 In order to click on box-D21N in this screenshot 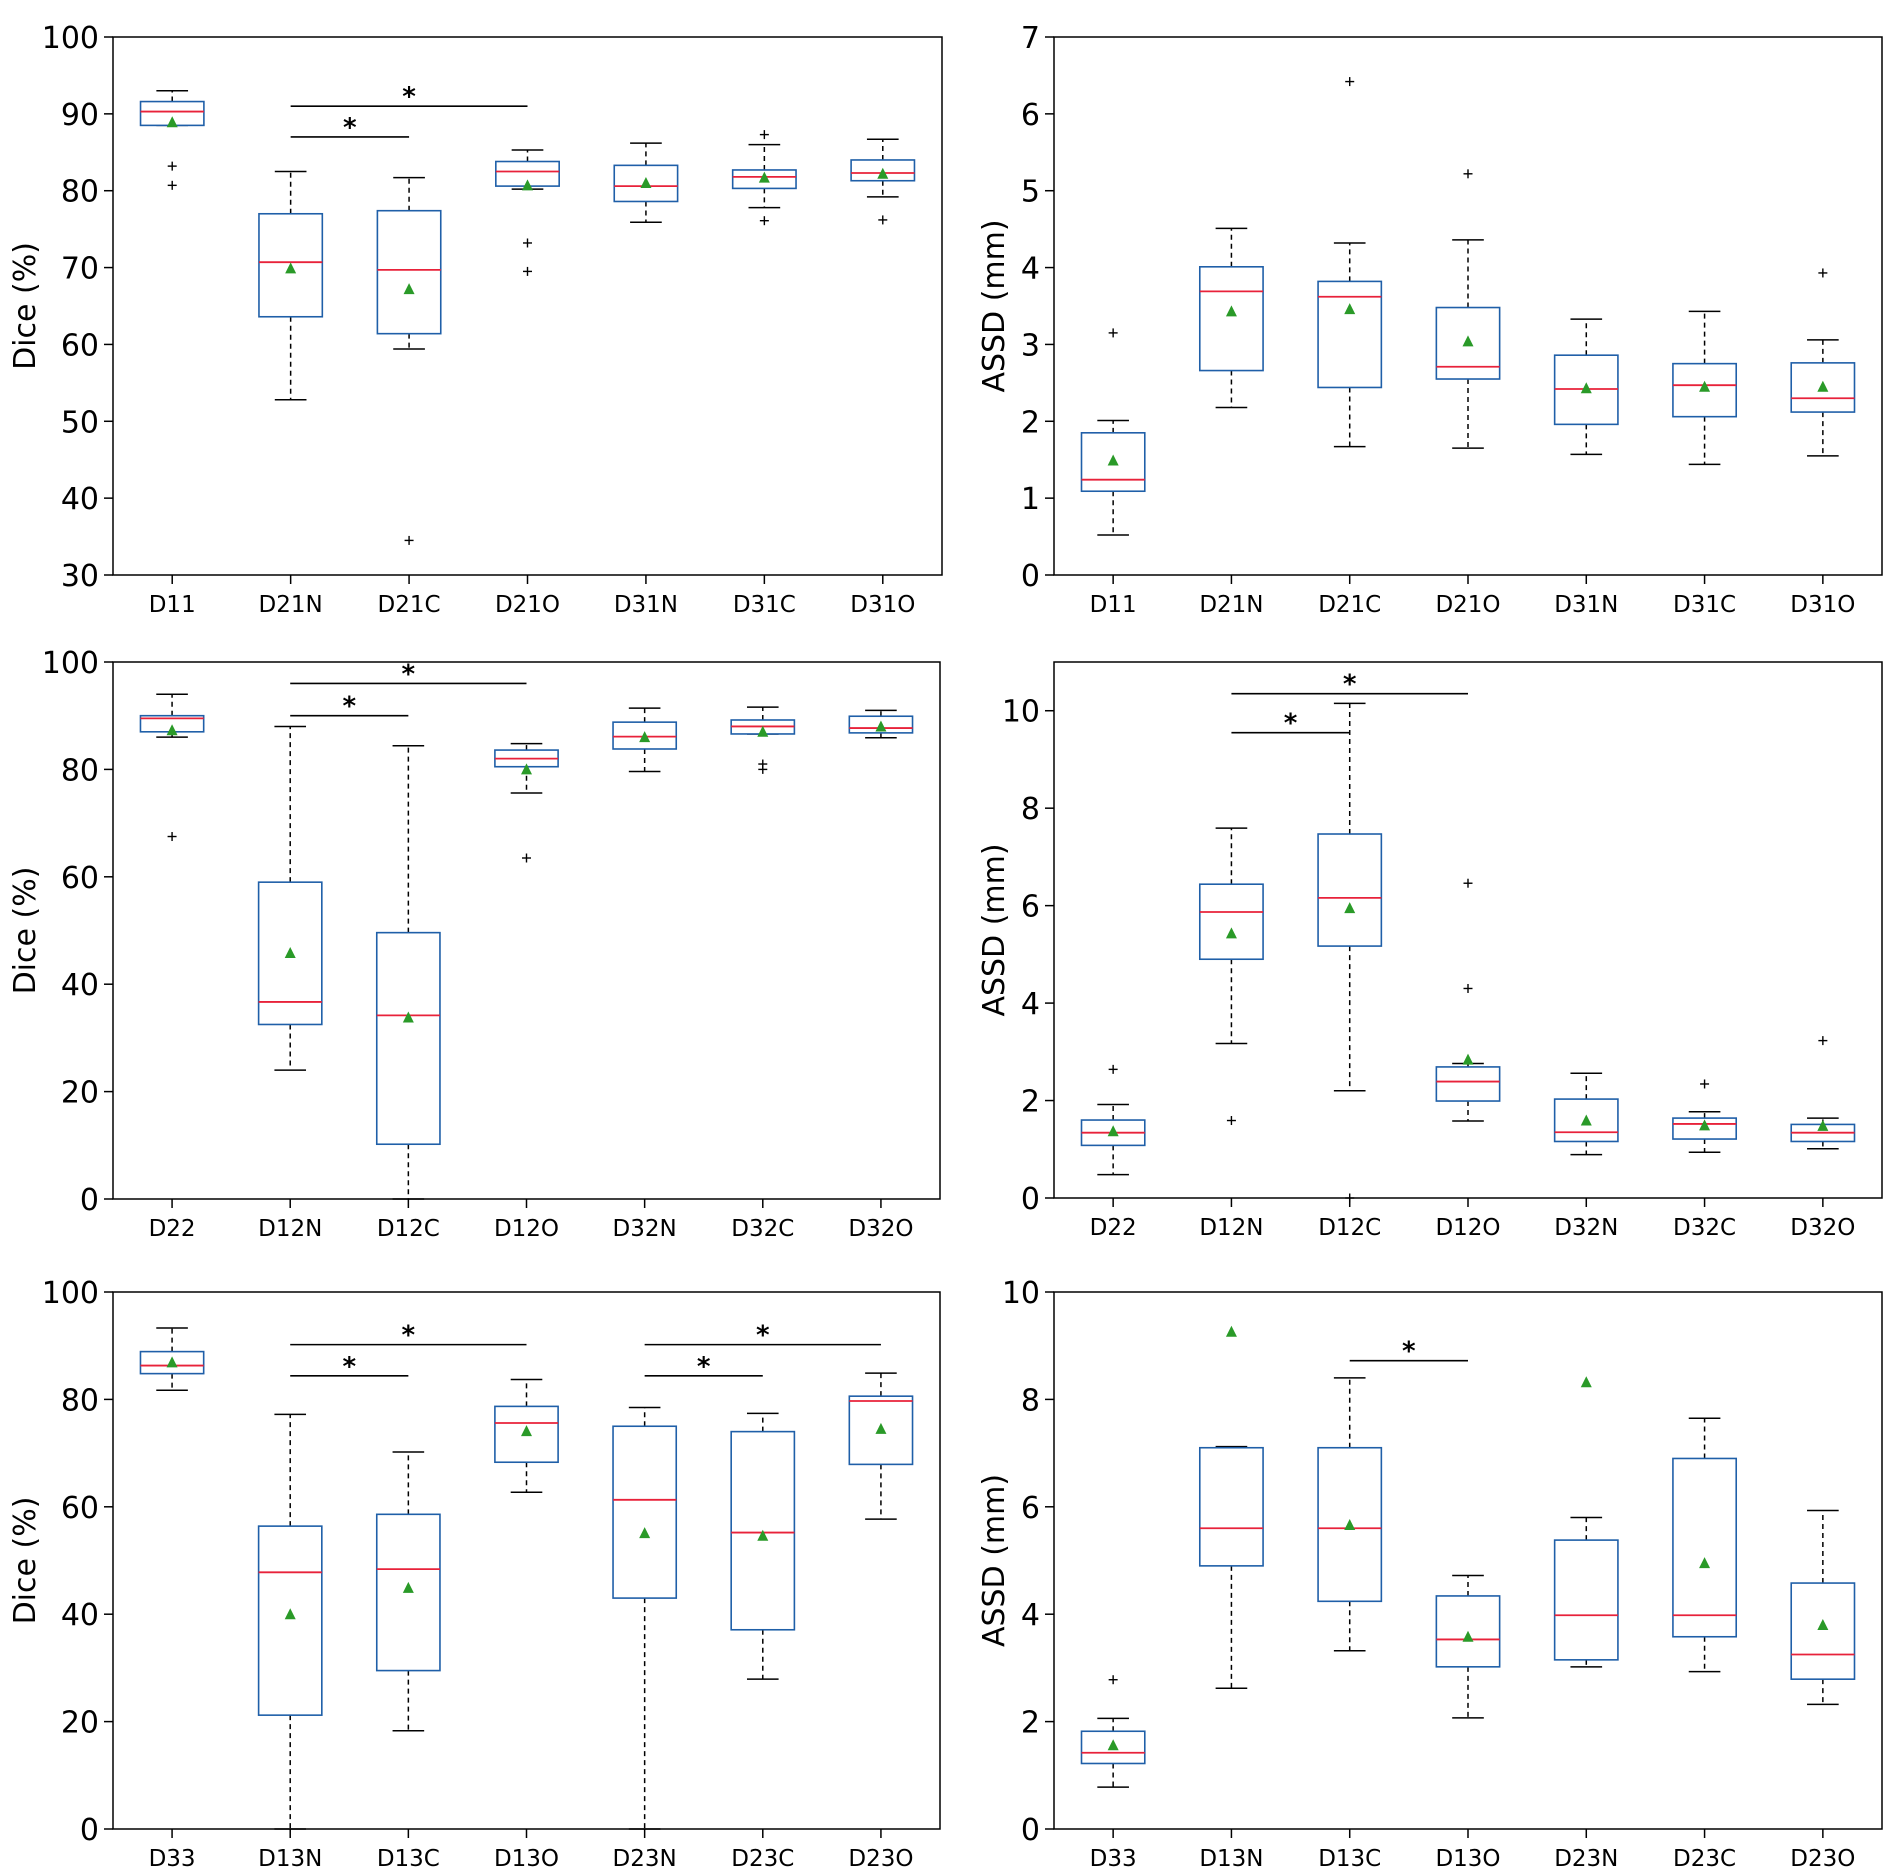, I will do `click(1231, 318)`.